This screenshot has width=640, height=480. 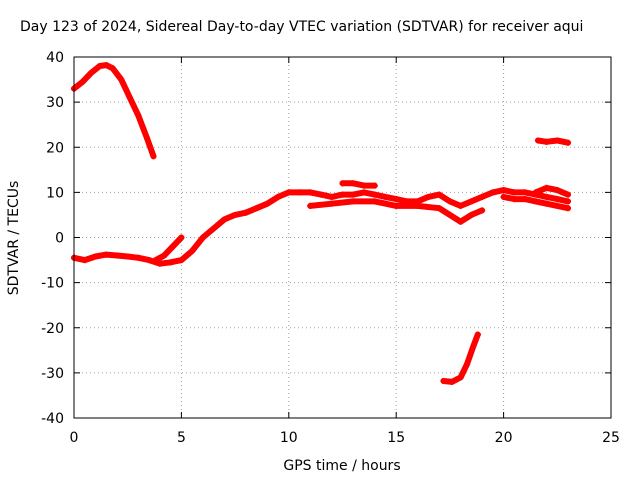 I want to click on x-axis-label: GPS time / hours, so click(x=341, y=466).